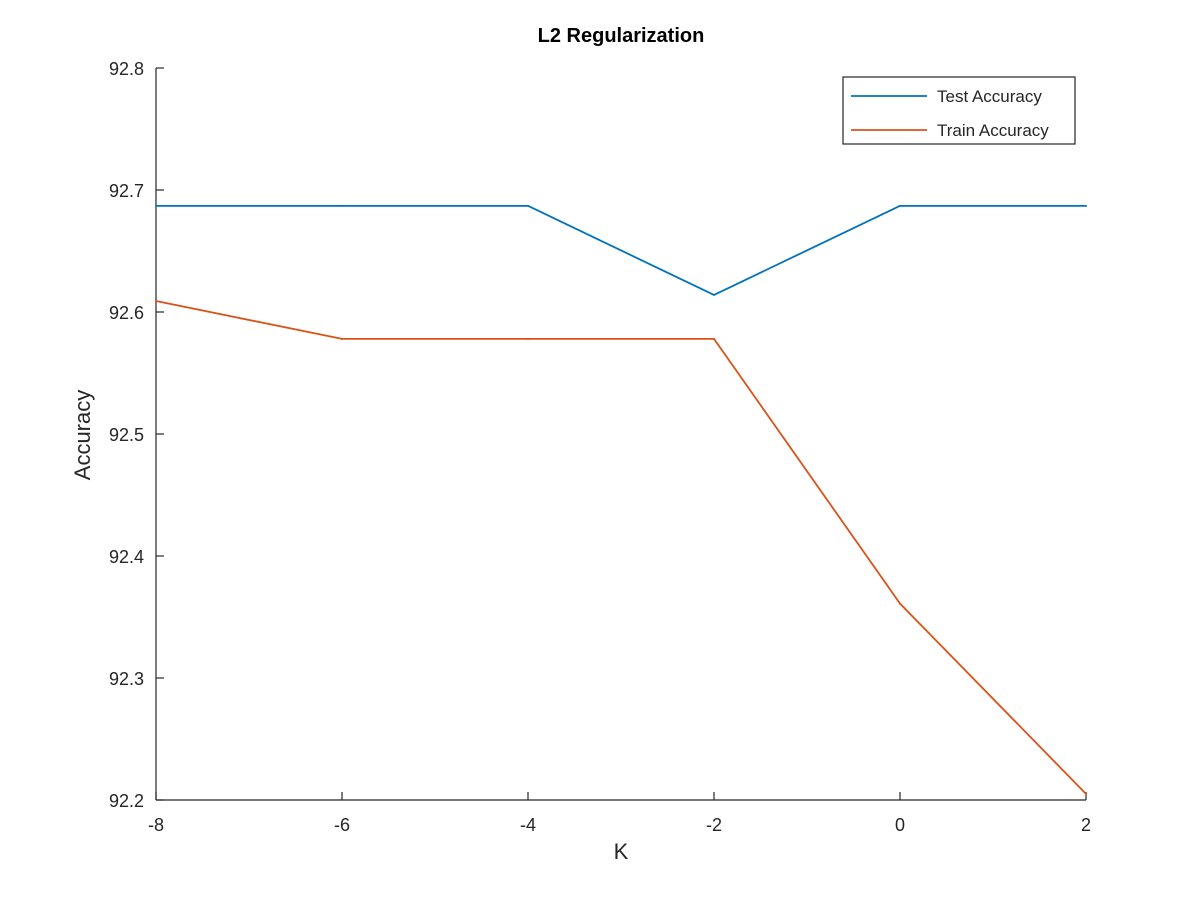 Image resolution: width=1200 pixels, height=905 pixels. What do you see at coordinates (126, 69) in the screenshot?
I see `y-tick-label: 92.8` at bounding box center [126, 69].